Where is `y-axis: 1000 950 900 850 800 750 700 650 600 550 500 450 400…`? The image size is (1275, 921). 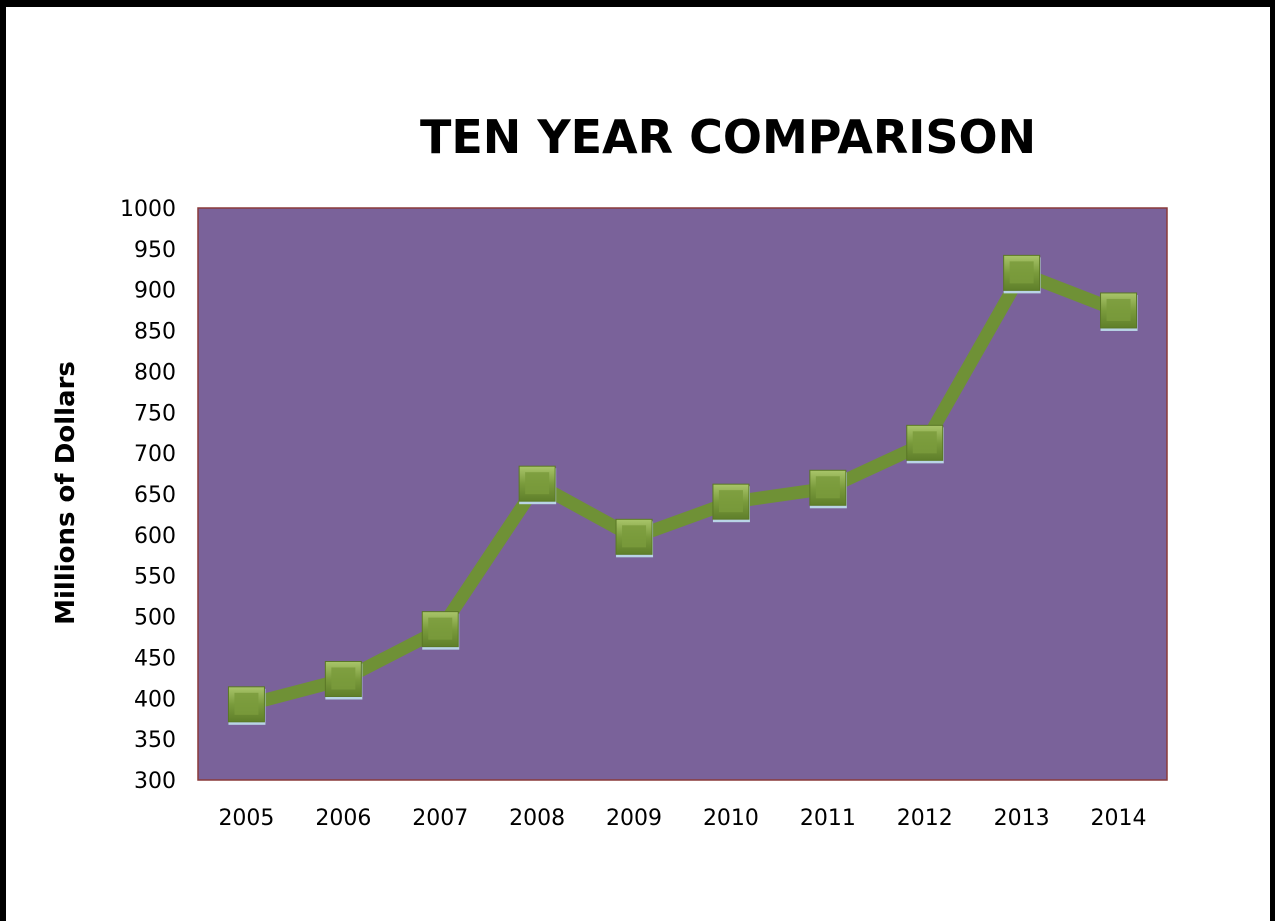
y-axis: 1000 950 900 850 800 750 700 650 600 550 500 450 400… is located at coordinates (148, 495).